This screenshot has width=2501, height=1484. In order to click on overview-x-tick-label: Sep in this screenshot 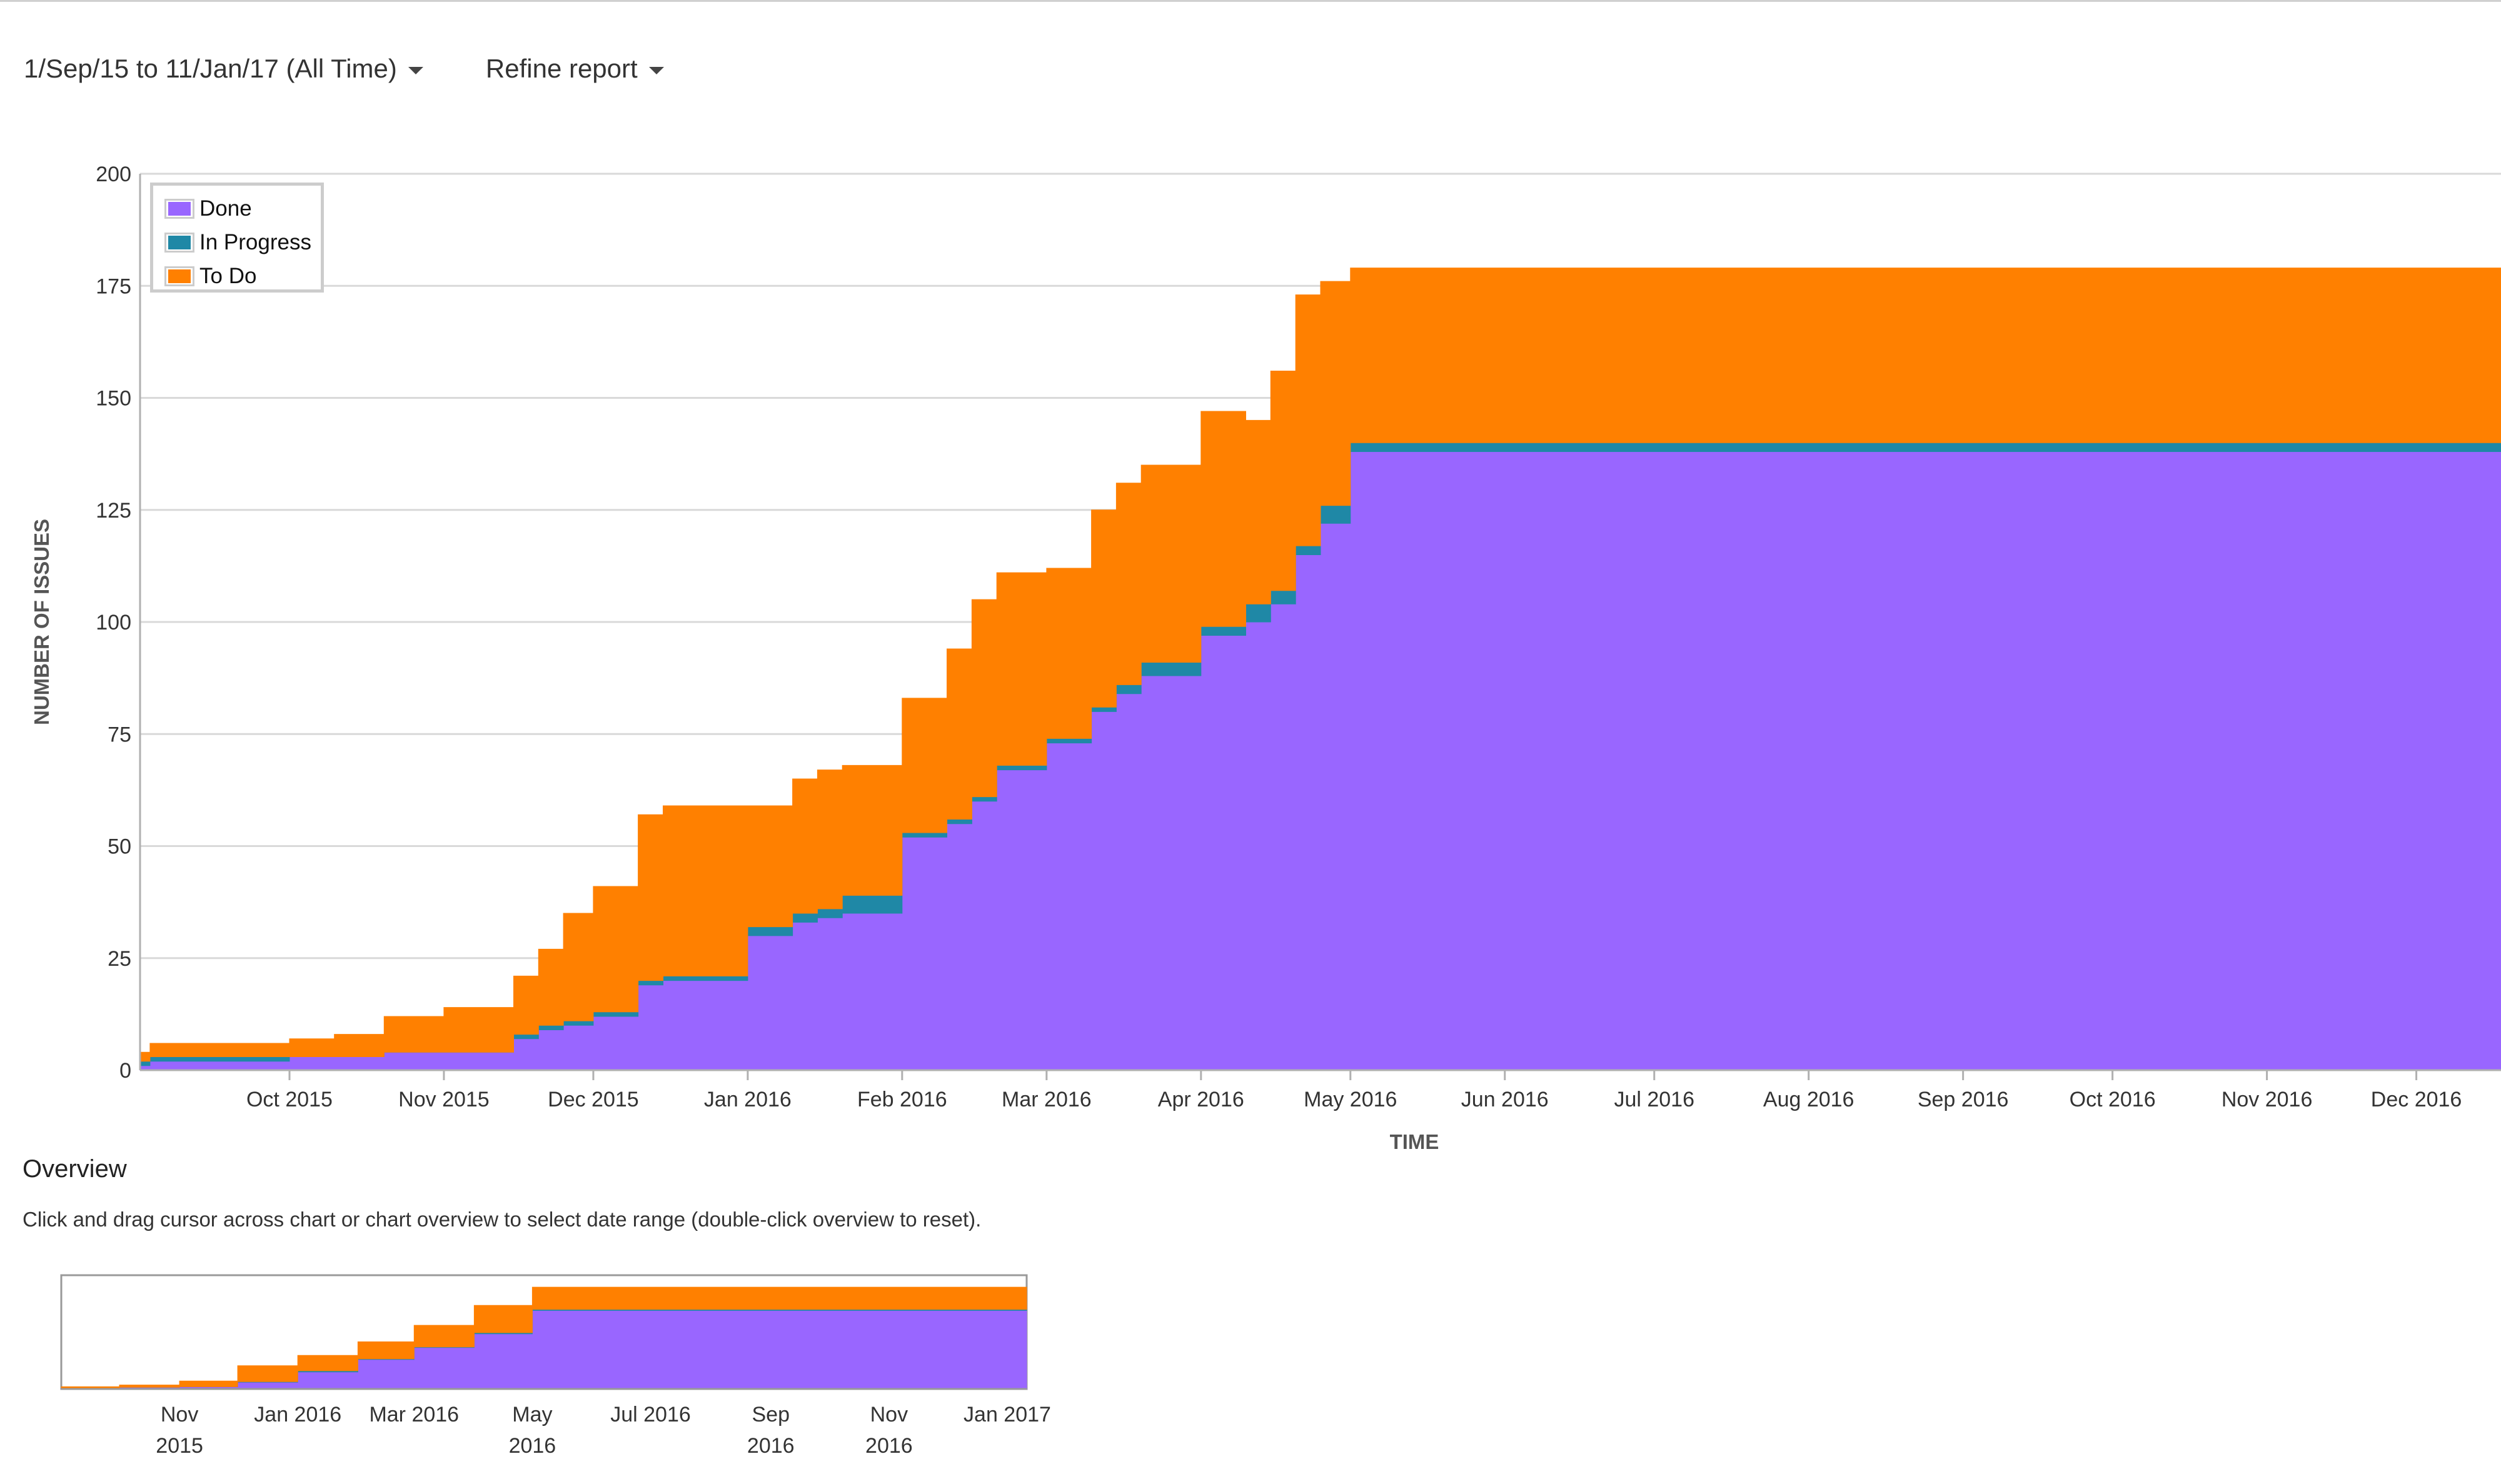, I will do `click(771, 1414)`.